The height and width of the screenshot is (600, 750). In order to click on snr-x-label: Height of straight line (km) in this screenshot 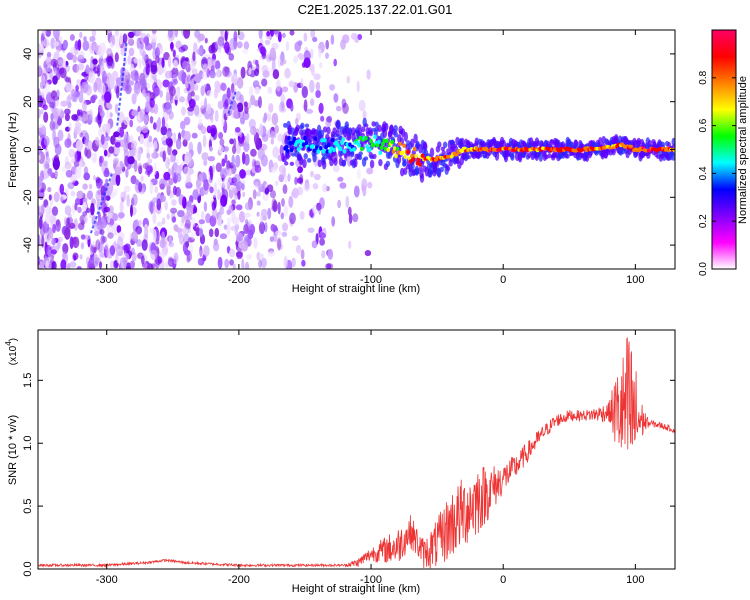, I will do `click(356, 589)`.